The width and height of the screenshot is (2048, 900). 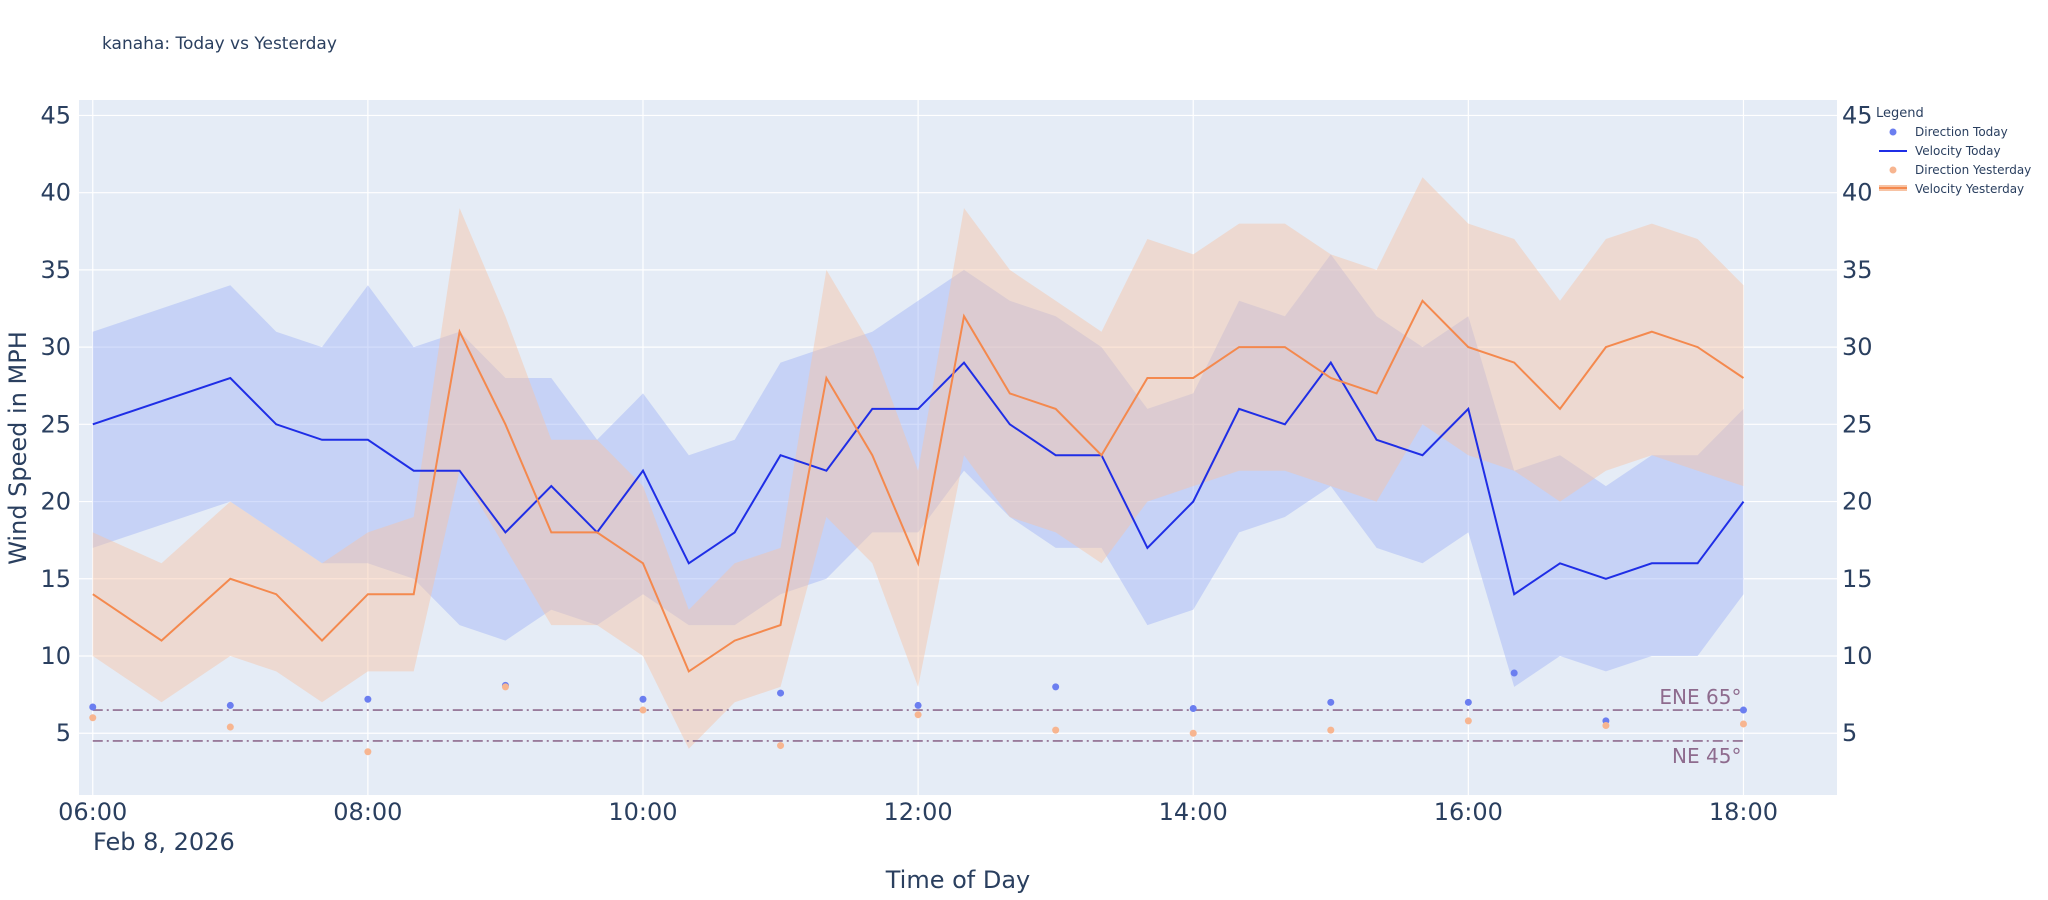 I want to click on legend-item-direction-today: Direction Today, so click(x=1961, y=132).